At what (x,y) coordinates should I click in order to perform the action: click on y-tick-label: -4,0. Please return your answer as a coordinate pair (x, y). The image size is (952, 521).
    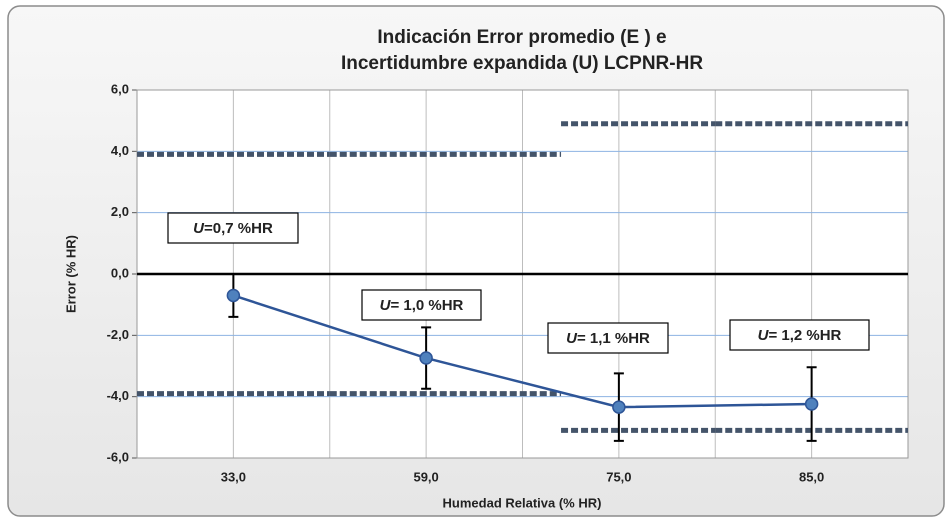
    Looking at the image, I should click on (118, 395).